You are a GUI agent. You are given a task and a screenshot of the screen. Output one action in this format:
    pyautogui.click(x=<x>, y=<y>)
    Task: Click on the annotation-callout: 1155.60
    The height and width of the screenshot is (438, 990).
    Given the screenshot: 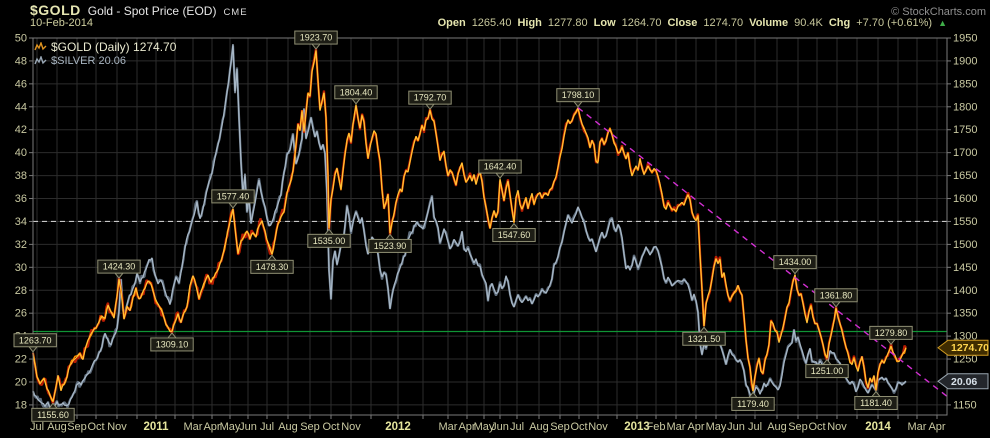 What is the action you would take?
    pyautogui.click(x=53, y=412)
    